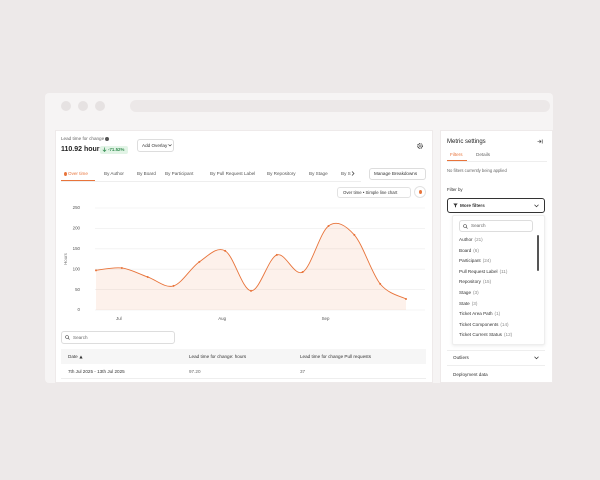 The height and width of the screenshot is (480, 600). What do you see at coordinates (303, 371) in the screenshot?
I see `table-cell: 37` at bounding box center [303, 371].